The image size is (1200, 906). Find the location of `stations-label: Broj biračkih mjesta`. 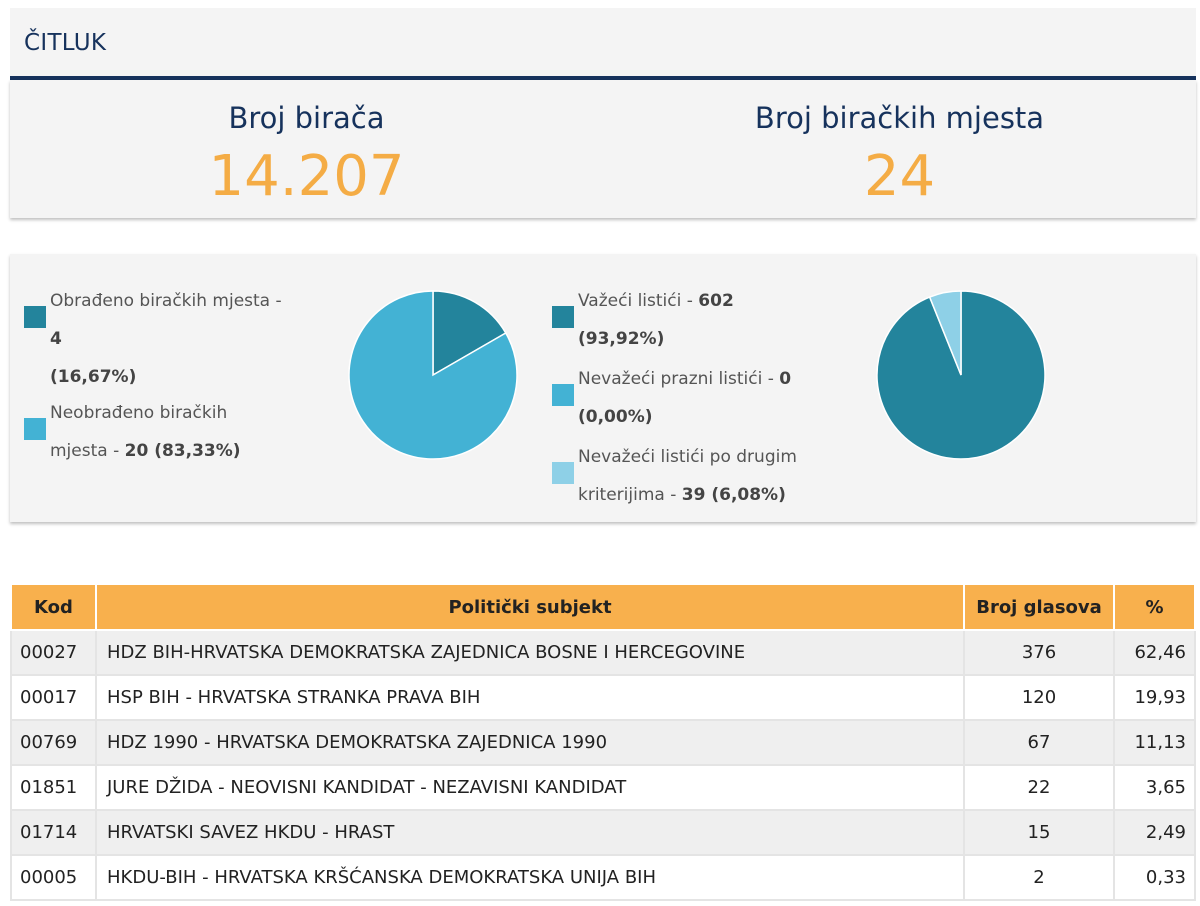

stations-label: Broj biračkih mjesta is located at coordinates (899, 118).